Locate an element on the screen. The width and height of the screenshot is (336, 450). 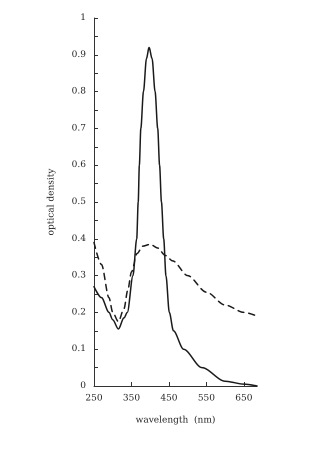
y-tick-label: 0.7 is located at coordinates (79, 128).